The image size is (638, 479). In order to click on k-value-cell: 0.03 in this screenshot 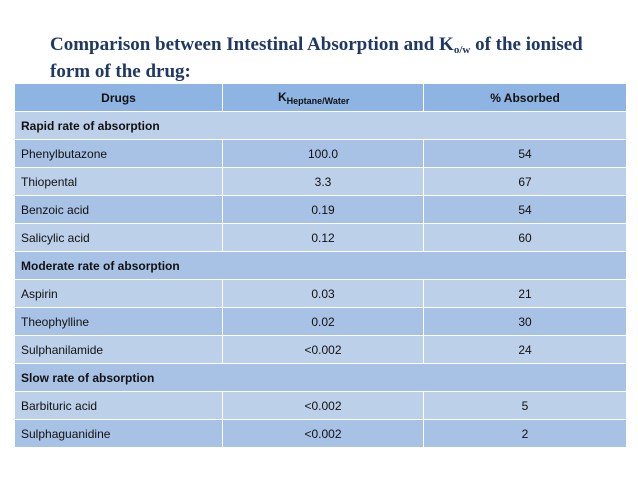, I will do `click(323, 293)`.